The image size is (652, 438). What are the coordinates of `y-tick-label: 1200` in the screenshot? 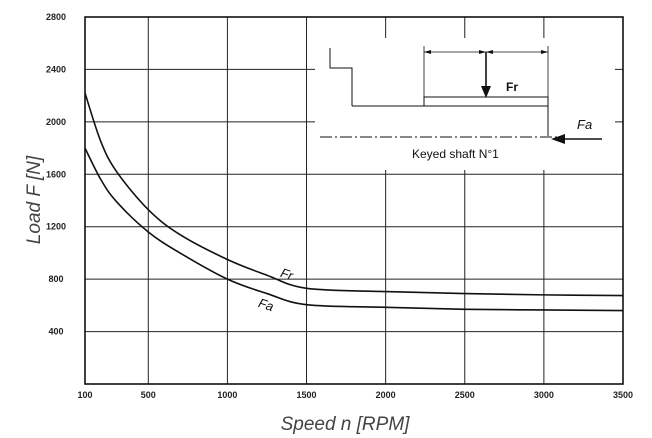 It's located at (56, 227).